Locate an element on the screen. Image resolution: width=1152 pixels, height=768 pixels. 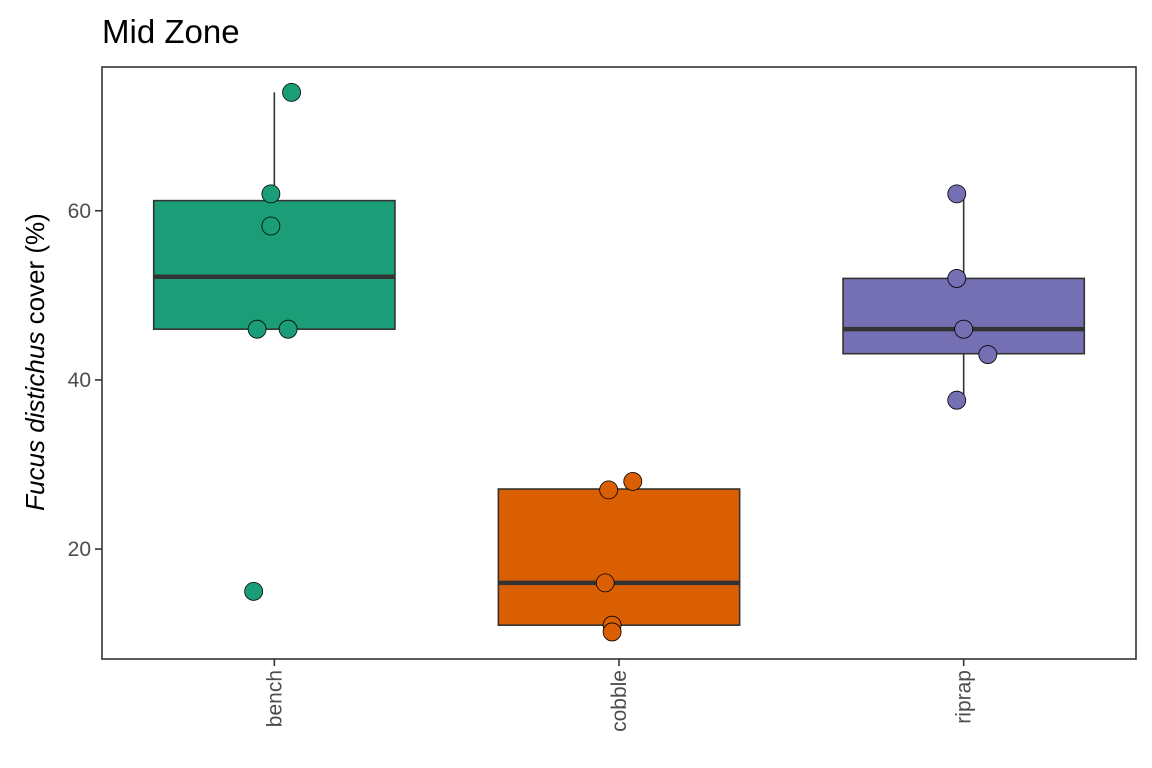
box-bench is located at coordinates (274, 211).